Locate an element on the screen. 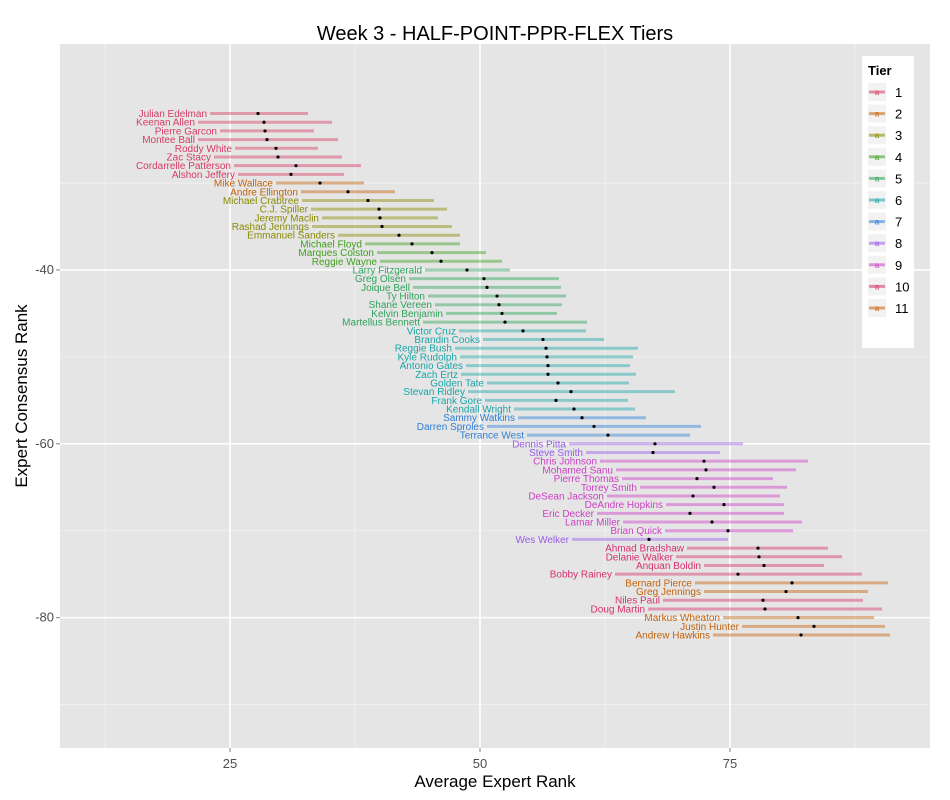 The height and width of the screenshot is (800, 950). player-label: Dennis Pitta is located at coordinates (539, 444).